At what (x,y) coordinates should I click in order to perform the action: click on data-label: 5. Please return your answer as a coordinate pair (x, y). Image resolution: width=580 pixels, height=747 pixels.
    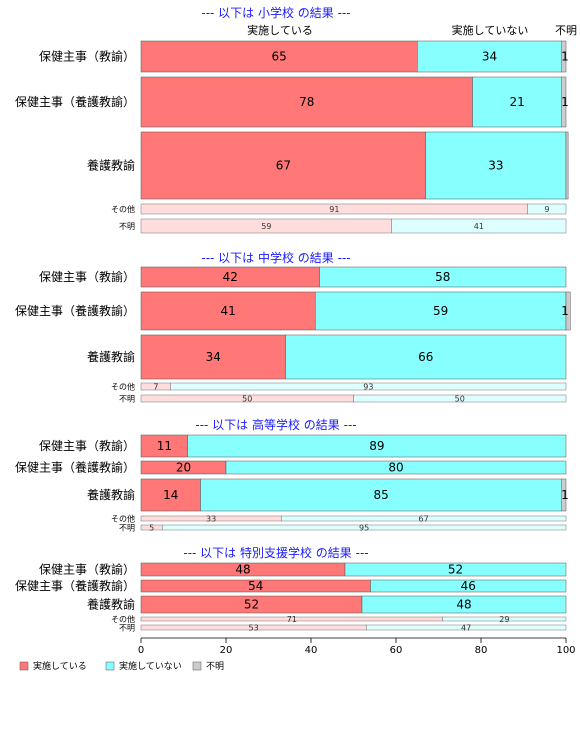
    Looking at the image, I should click on (151, 528).